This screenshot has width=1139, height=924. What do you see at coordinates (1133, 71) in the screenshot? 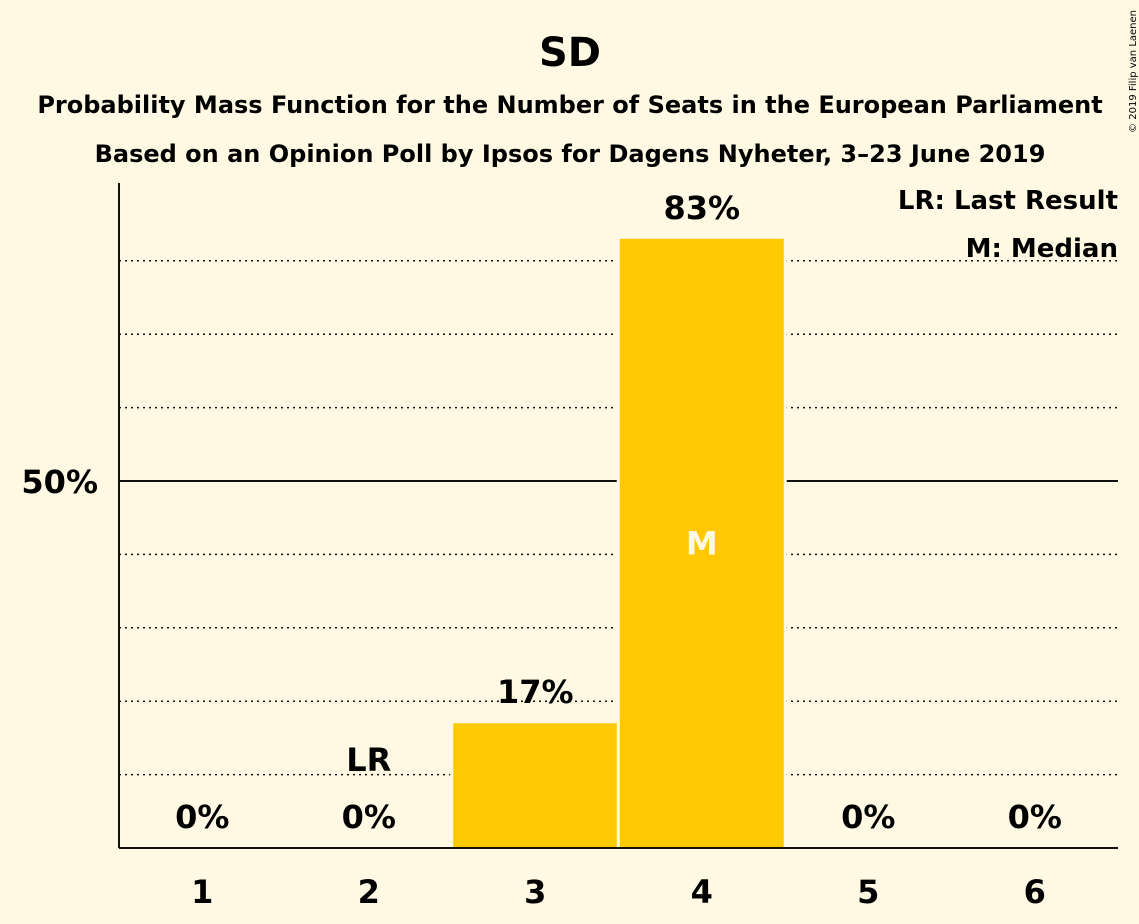
I see `copyright-notice: © 2019 Filip van Laenen` at bounding box center [1133, 71].